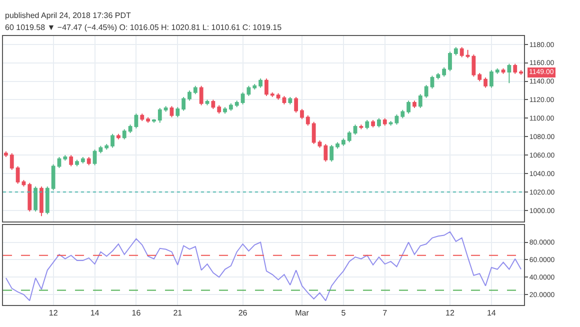 The width and height of the screenshot is (580, 327). I want to click on x-tick-label: 26, so click(243, 313).